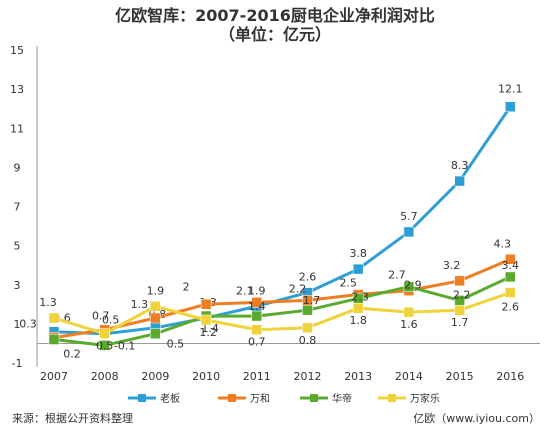 Image resolution: width=550 pixels, height=429 pixels. What do you see at coordinates (360, 296) in the screenshot?
I see `data-label: 2.3` at bounding box center [360, 296].